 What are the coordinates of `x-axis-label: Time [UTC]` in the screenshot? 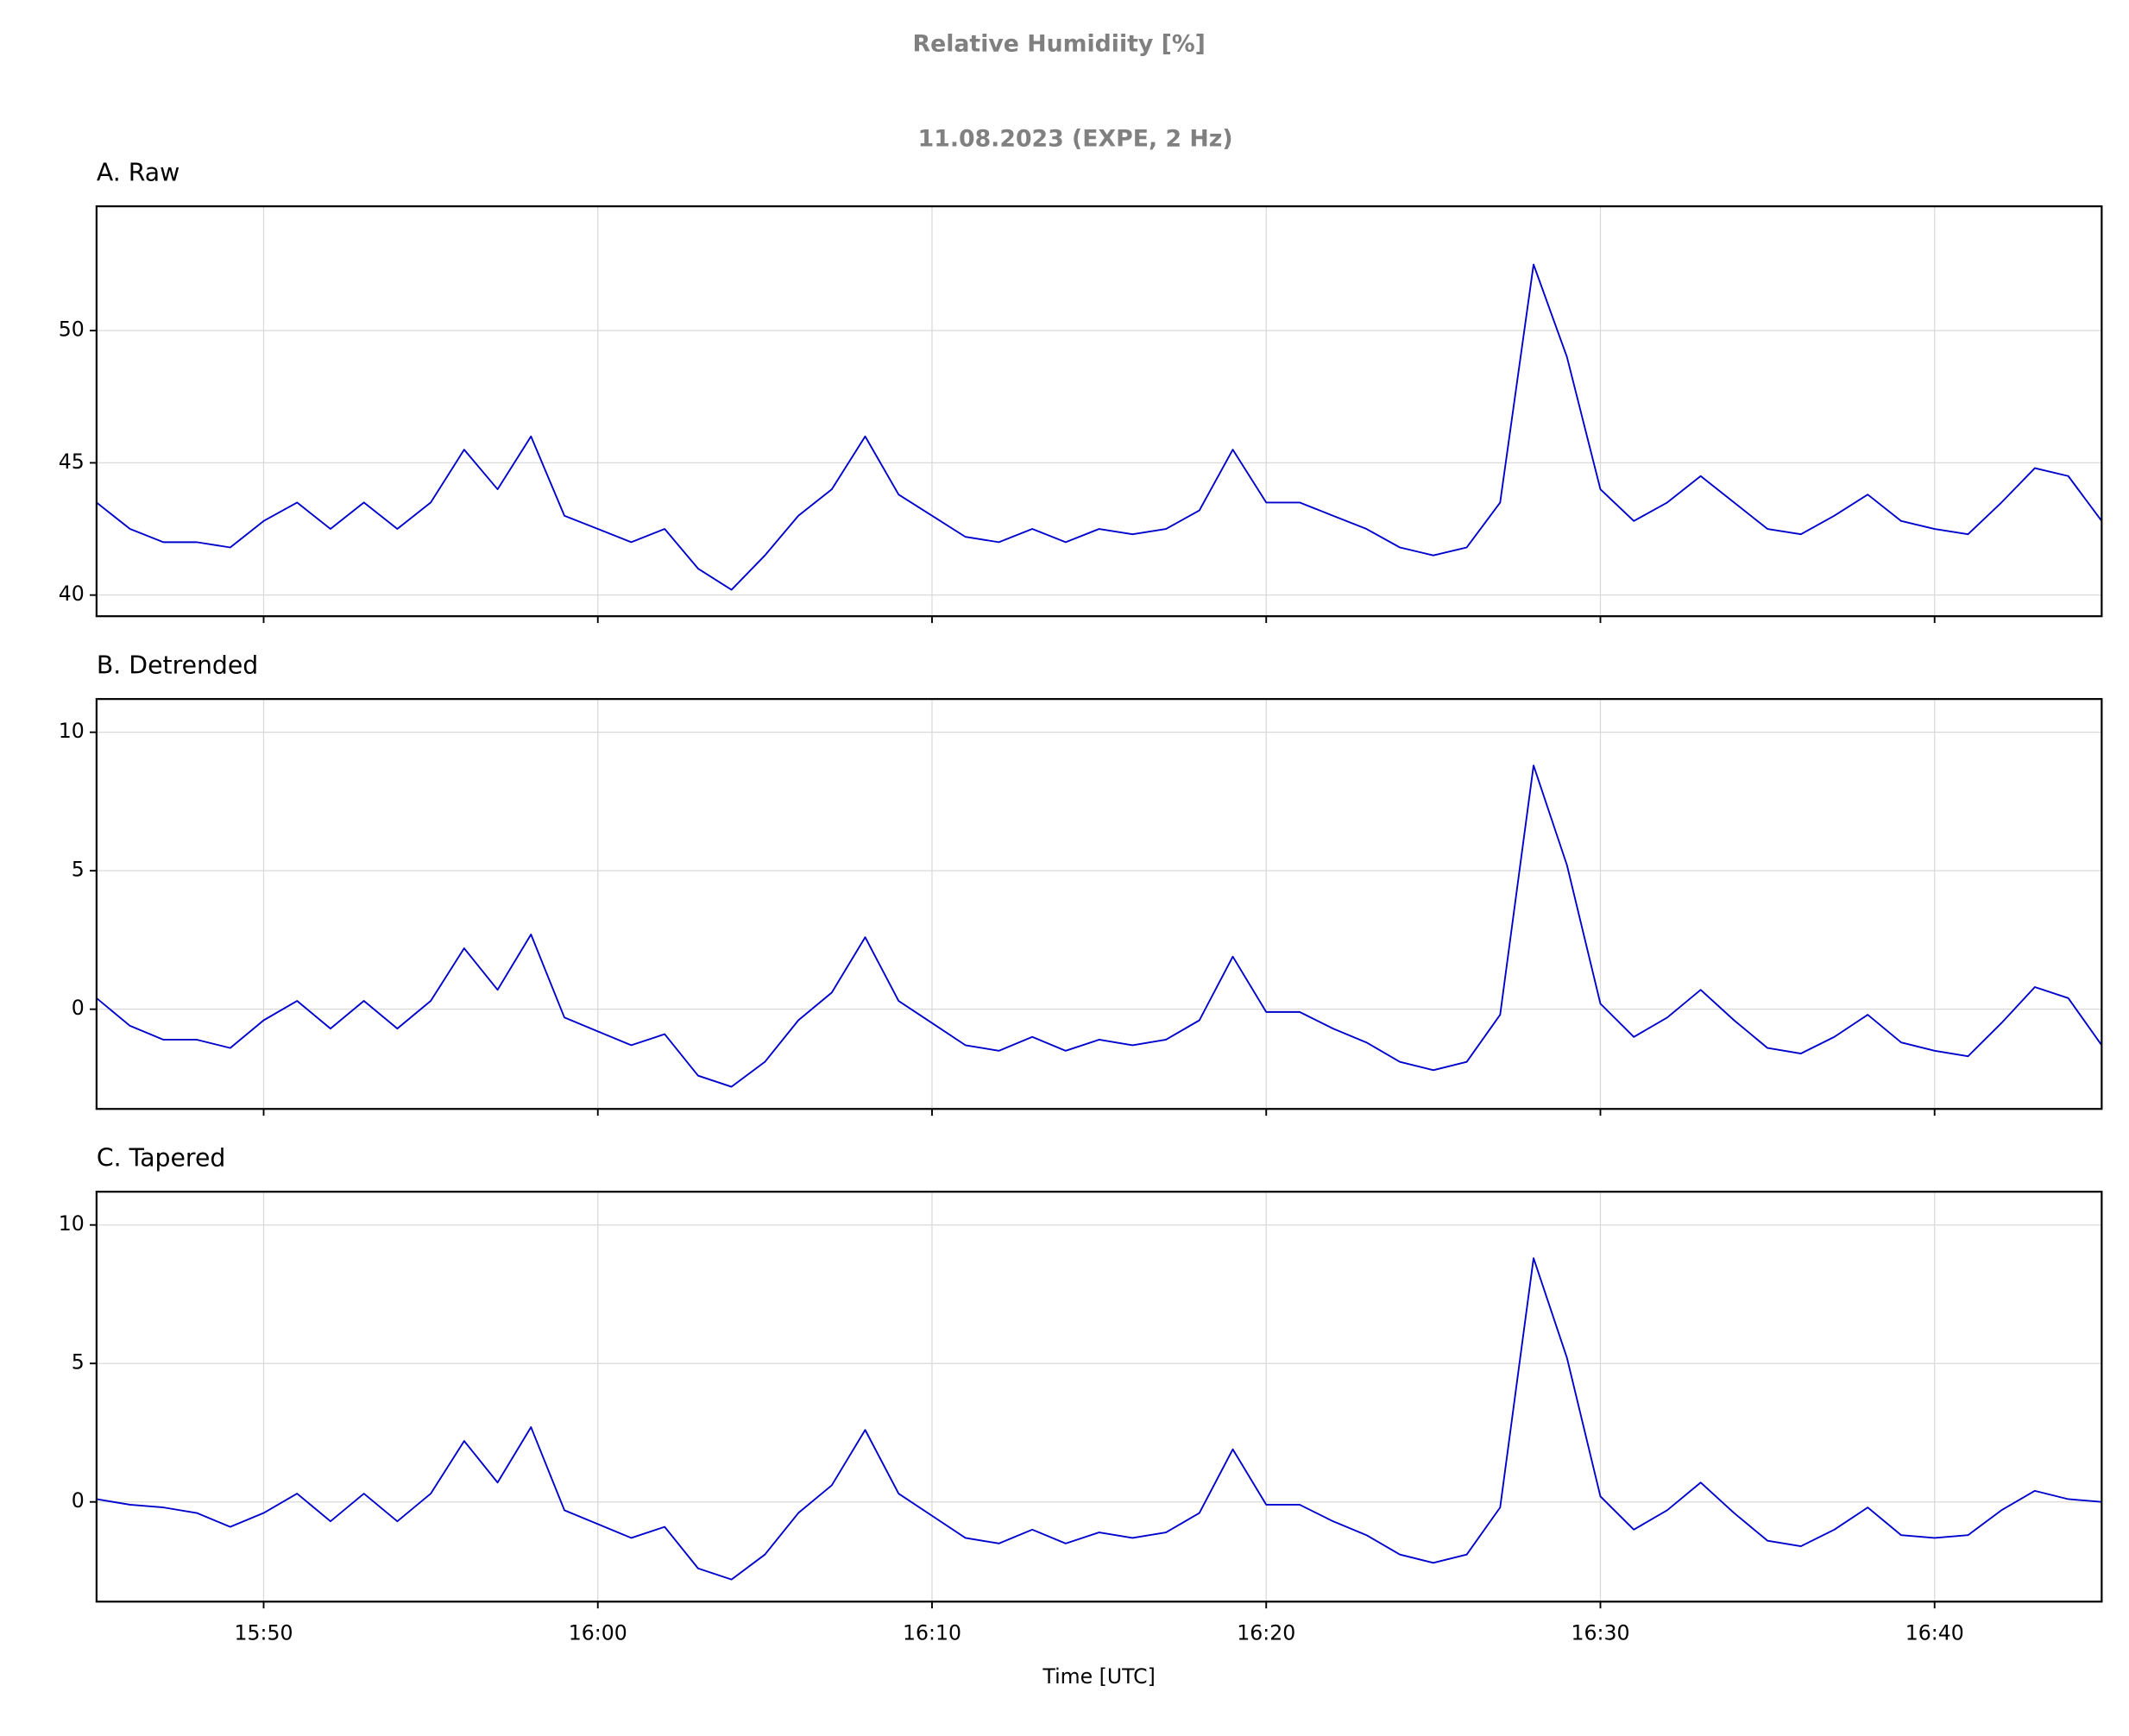 It's located at (1098, 1676).